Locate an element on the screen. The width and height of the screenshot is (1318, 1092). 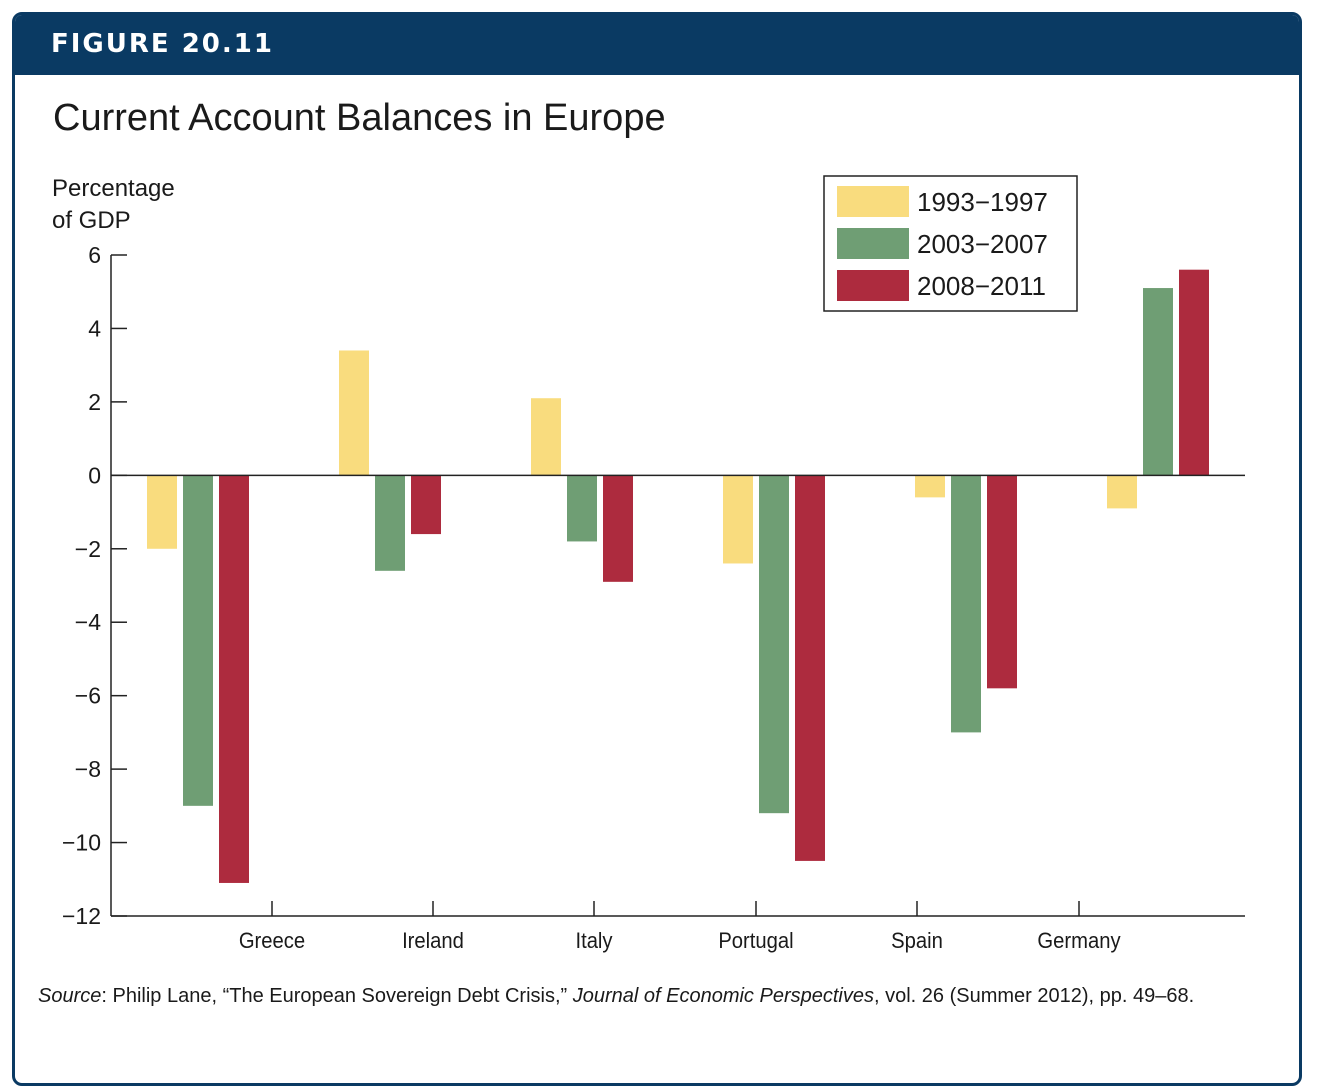
x-tick-label: Ireland is located at coordinates (433, 941).